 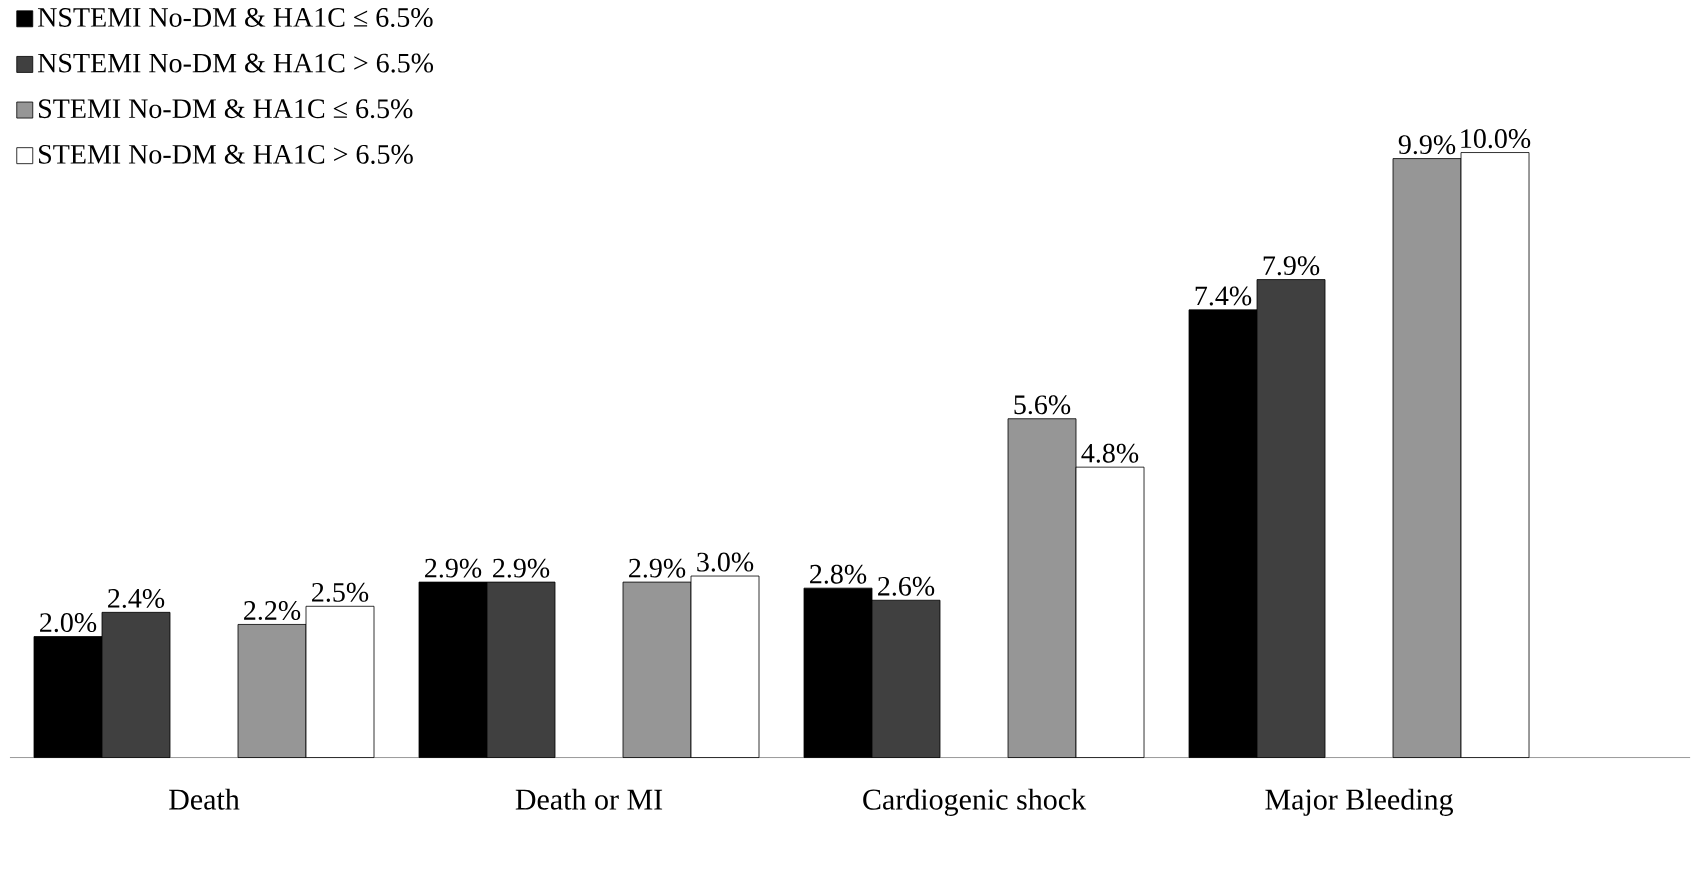 What do you see at coordinates (1110, 453) in the screenshot?
I see `data-label: 4.8%` at bounding box center [1110, 453].